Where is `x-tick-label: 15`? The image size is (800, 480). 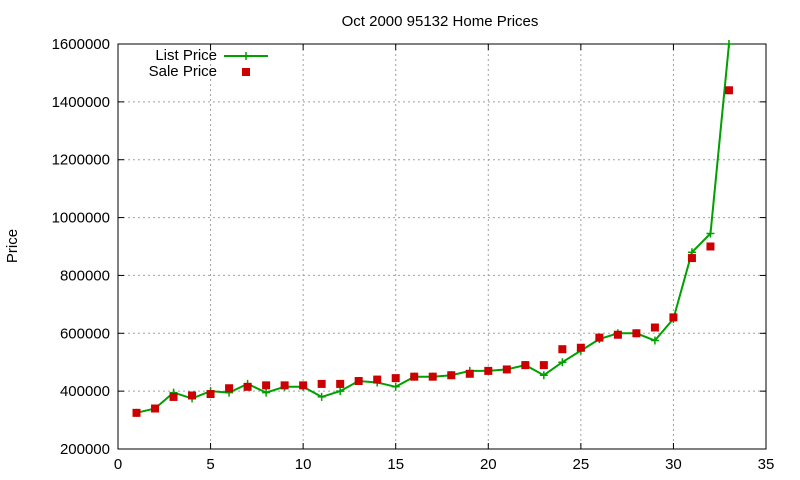 x-tick-label: 15 is located at coordinates (395, 464).